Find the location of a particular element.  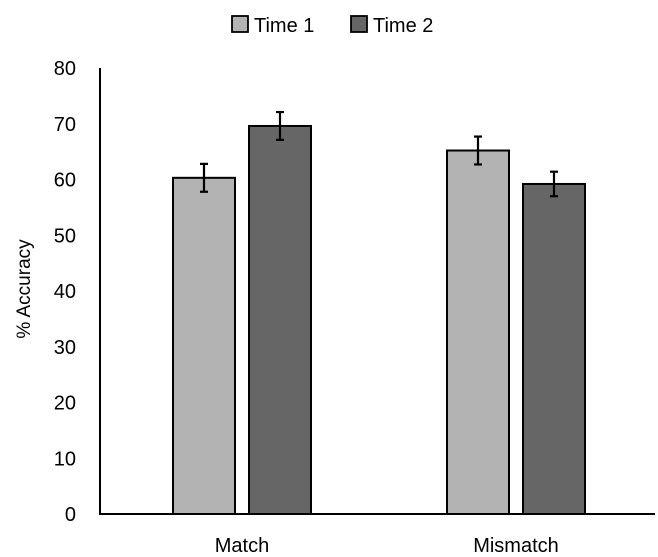

x-category-label: Mismatch is located at coordinates (516, 546).